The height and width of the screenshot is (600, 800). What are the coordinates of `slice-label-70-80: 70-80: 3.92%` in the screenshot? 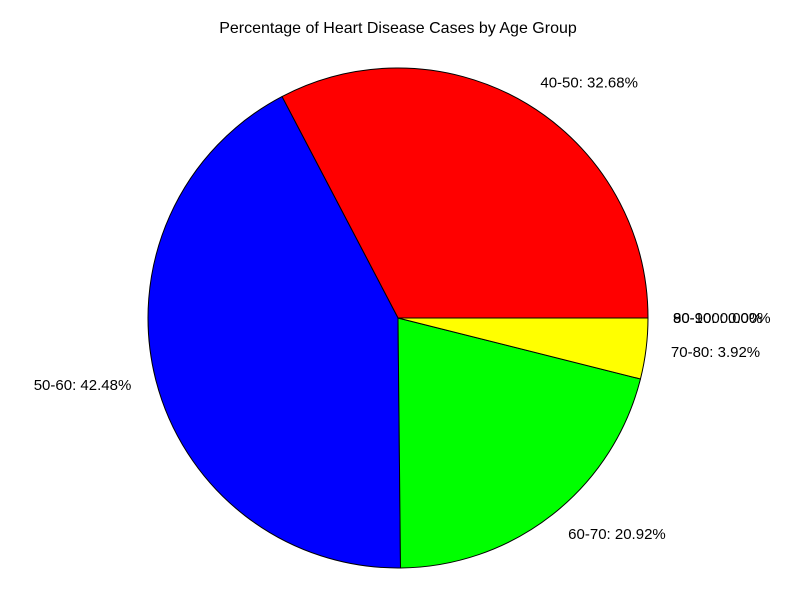 It's located at (715, 352).